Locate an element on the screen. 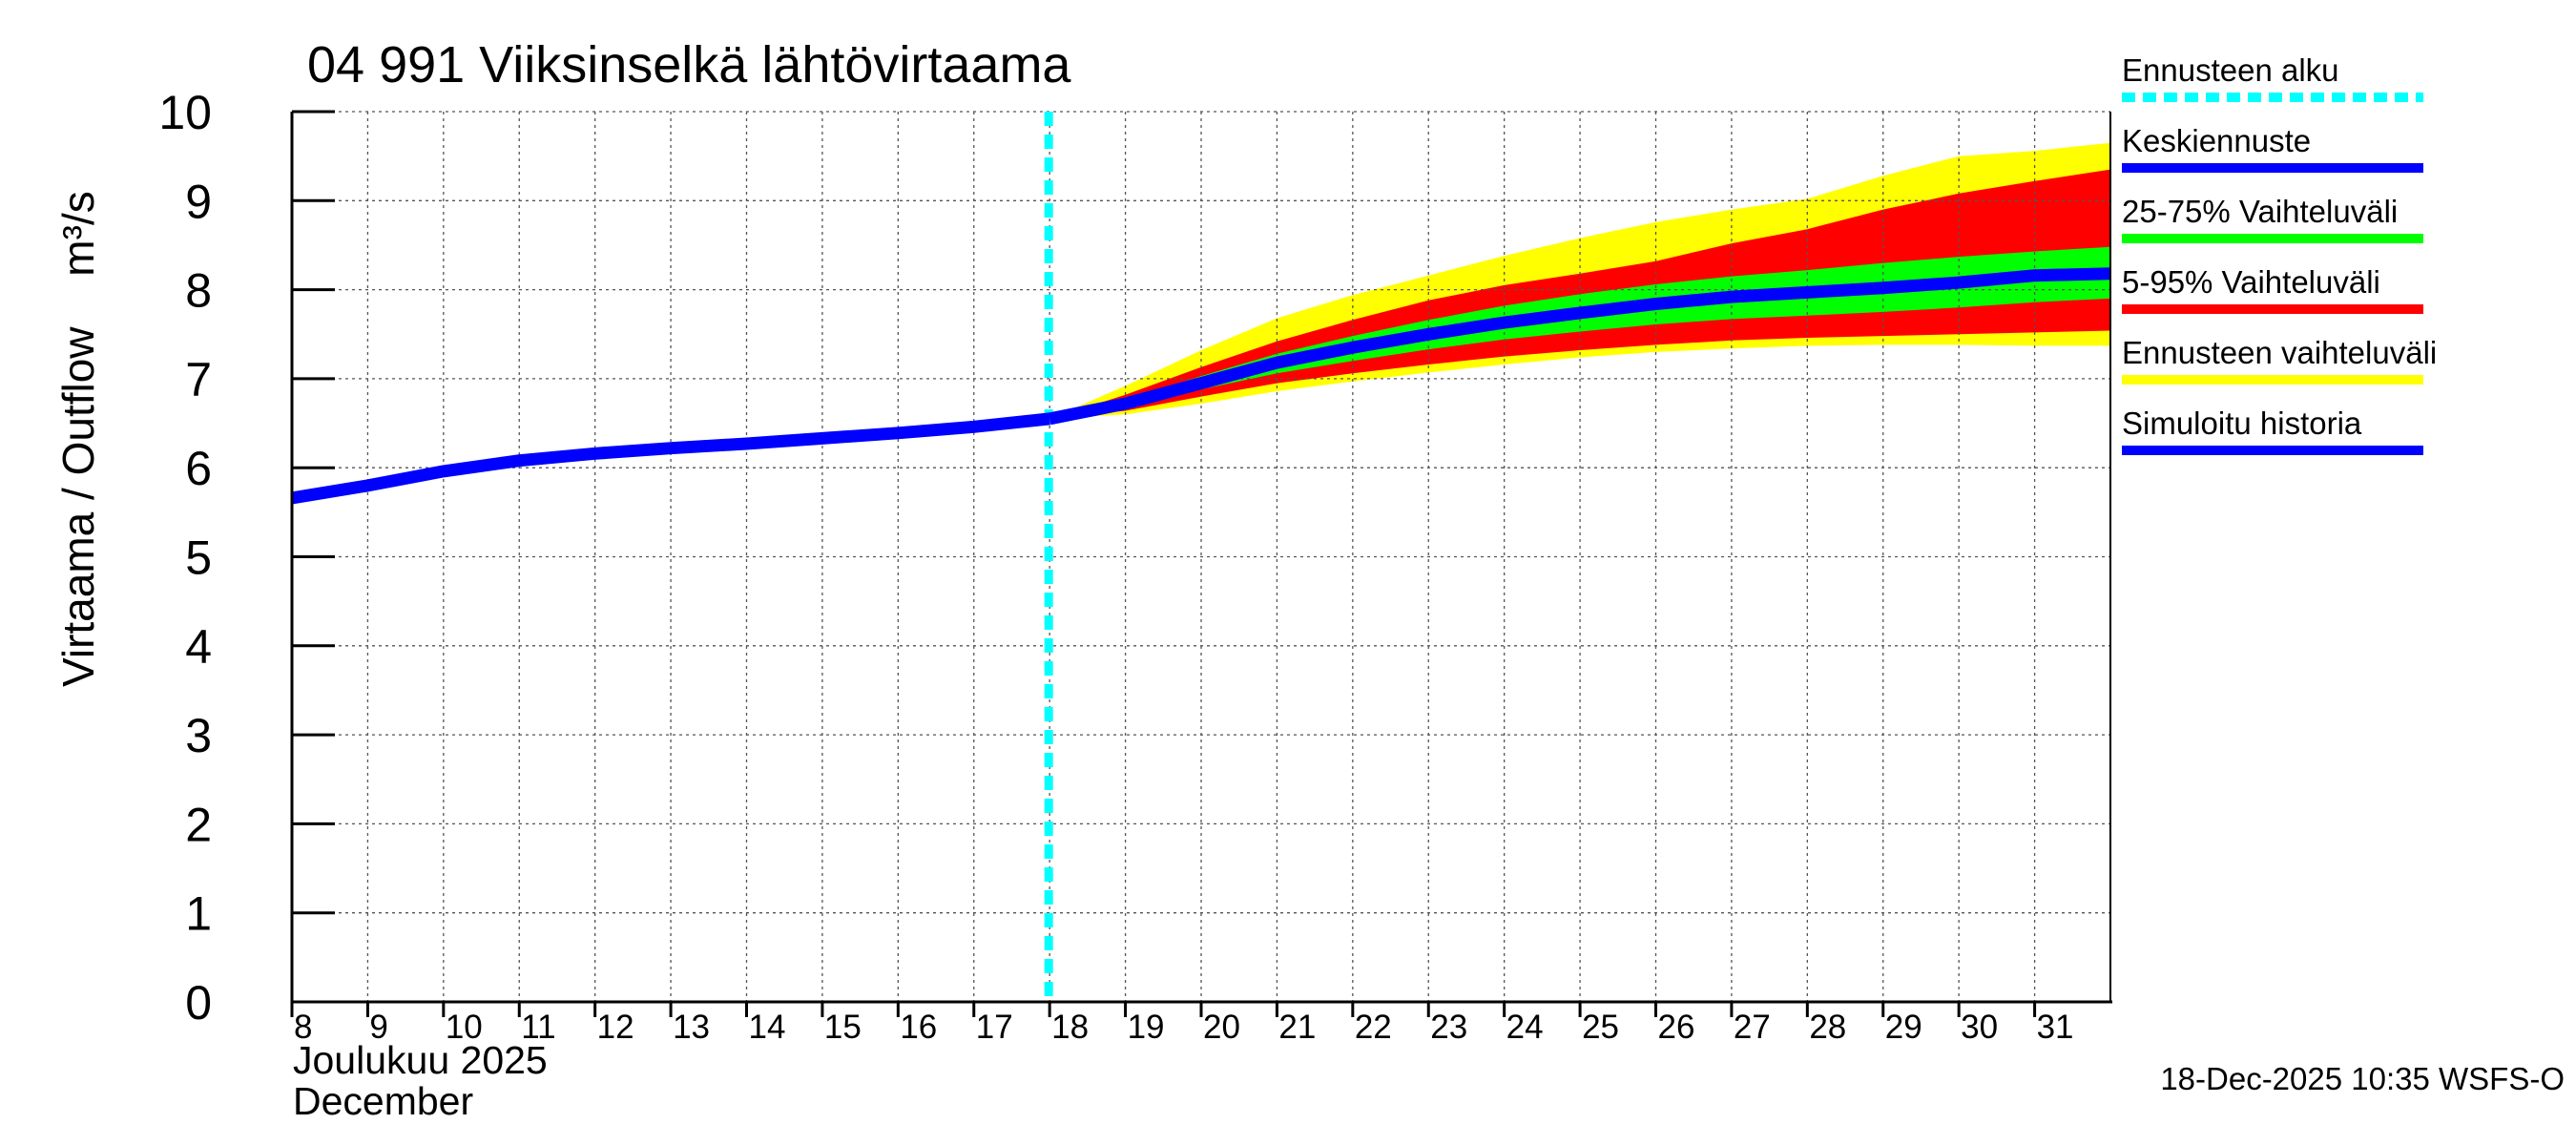 The image size is (2576, 1145). x-tick-label: 9 is located at coordinates (378, 1027).